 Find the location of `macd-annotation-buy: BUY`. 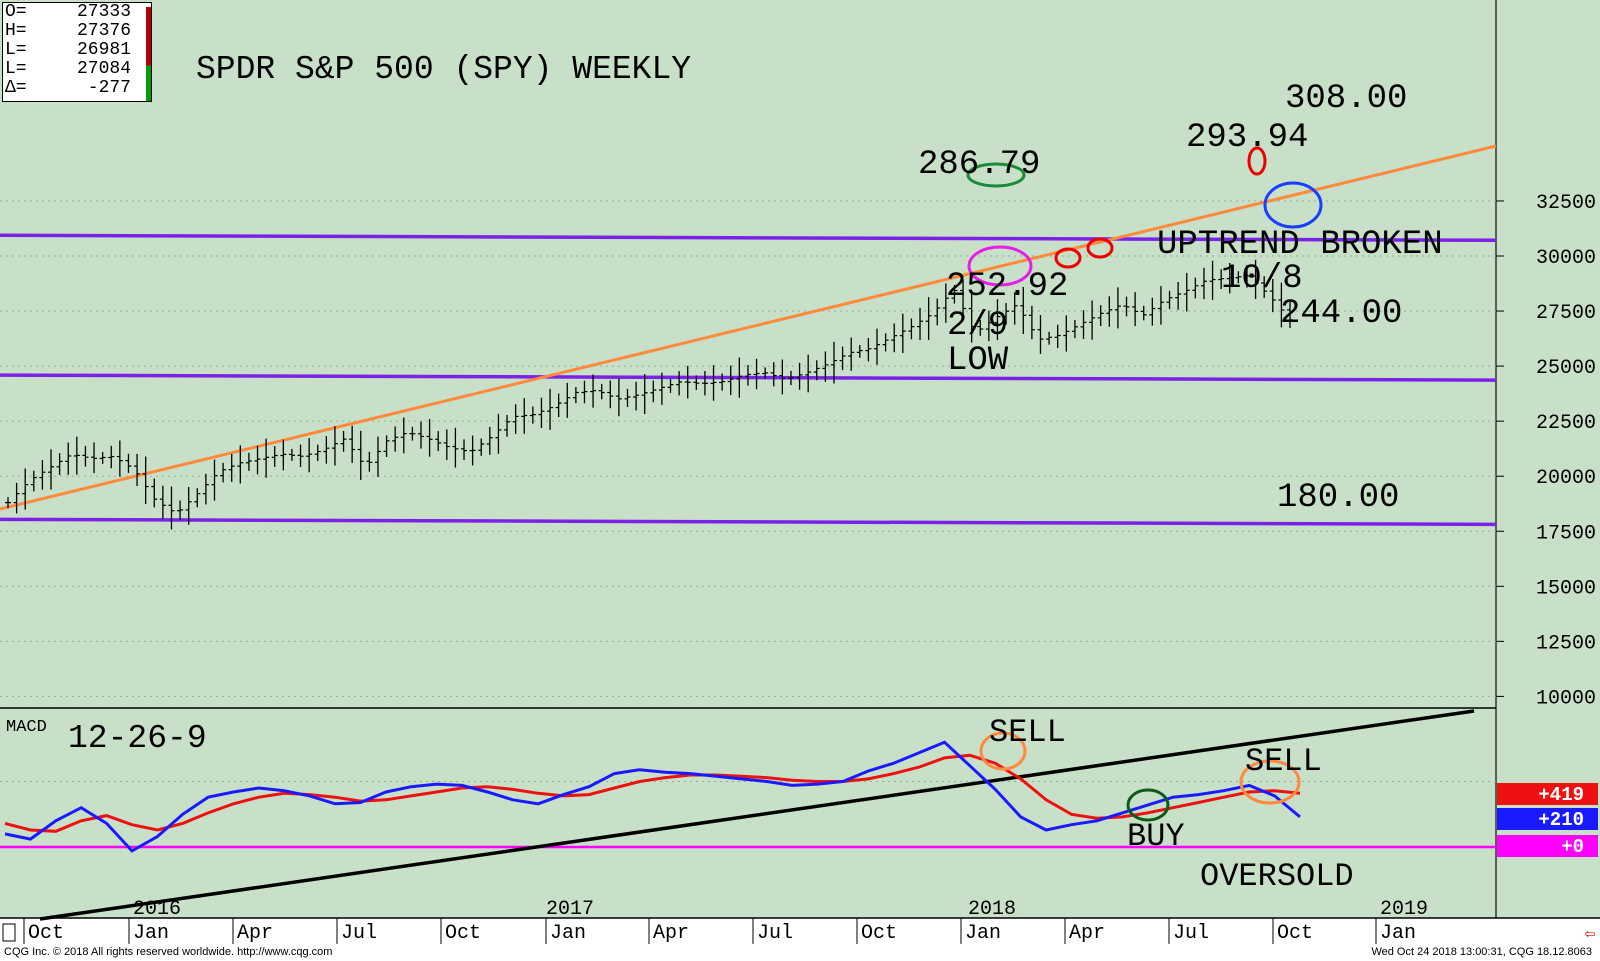

macd-annotation-buy: BUY is located at coordinates (1156, 836).